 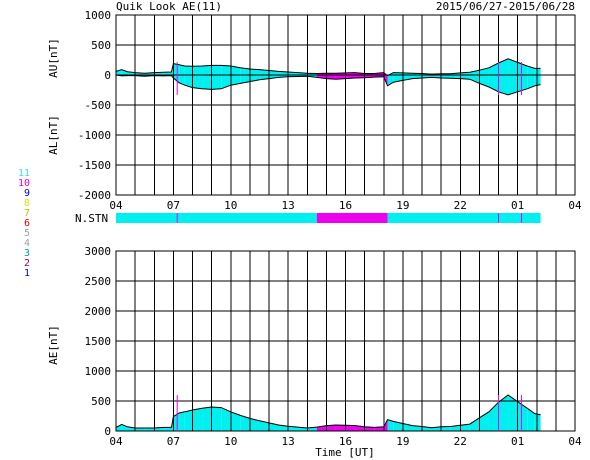 What do you see at coordinates (517, 441) in the screenshot?
I see `x-tick-label: 01` at bounding box center [517, 441].